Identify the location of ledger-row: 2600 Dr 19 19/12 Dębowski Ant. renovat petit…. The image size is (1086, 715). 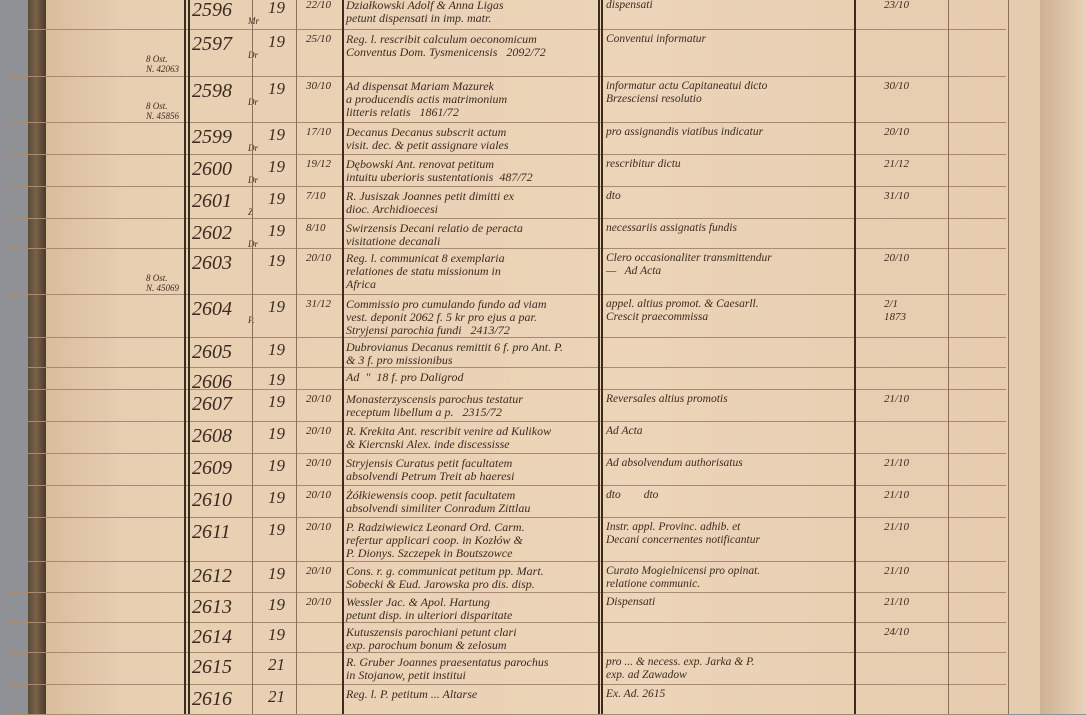
(506, 171).